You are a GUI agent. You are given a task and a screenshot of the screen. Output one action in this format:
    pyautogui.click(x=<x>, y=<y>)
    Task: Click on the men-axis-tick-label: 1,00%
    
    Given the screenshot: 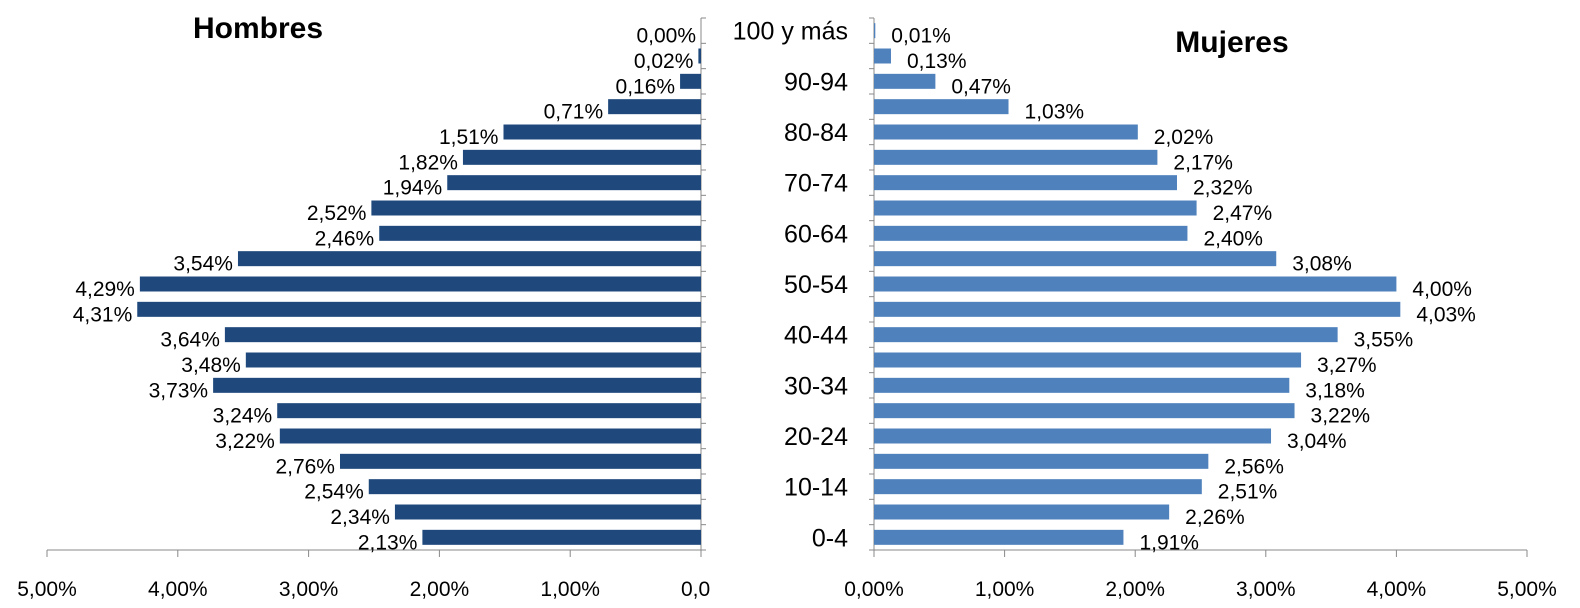 What is the action you would take?
    pyautogui.click(x=570, y=589)
    